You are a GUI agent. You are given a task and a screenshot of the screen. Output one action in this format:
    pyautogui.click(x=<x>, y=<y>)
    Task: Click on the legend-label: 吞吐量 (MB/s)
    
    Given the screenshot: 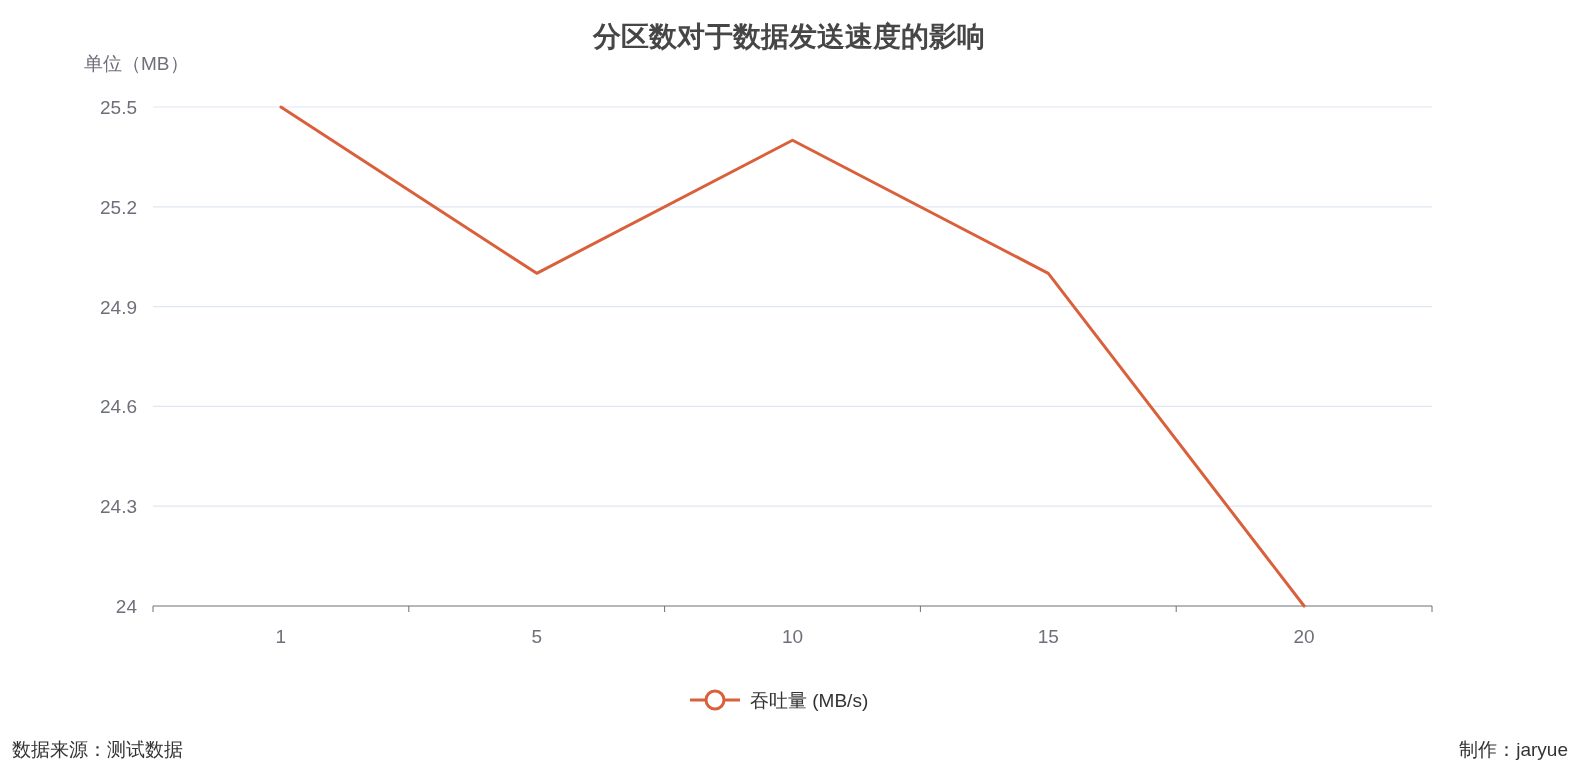 What is the action you would take?
    pyautogui.click(x=809, y=700)
    